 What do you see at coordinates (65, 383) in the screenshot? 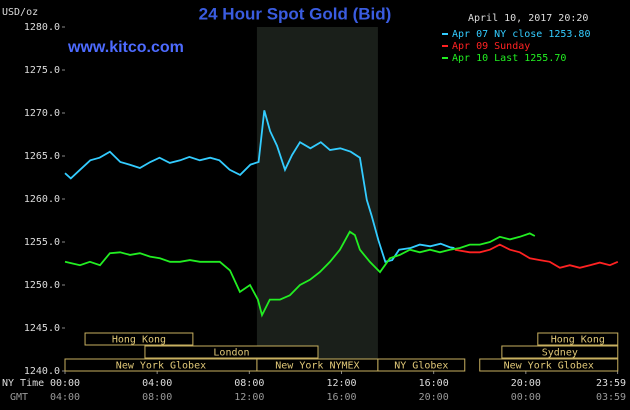
I see `x-tick-label: 00:00` at bounding box center [65, 383].